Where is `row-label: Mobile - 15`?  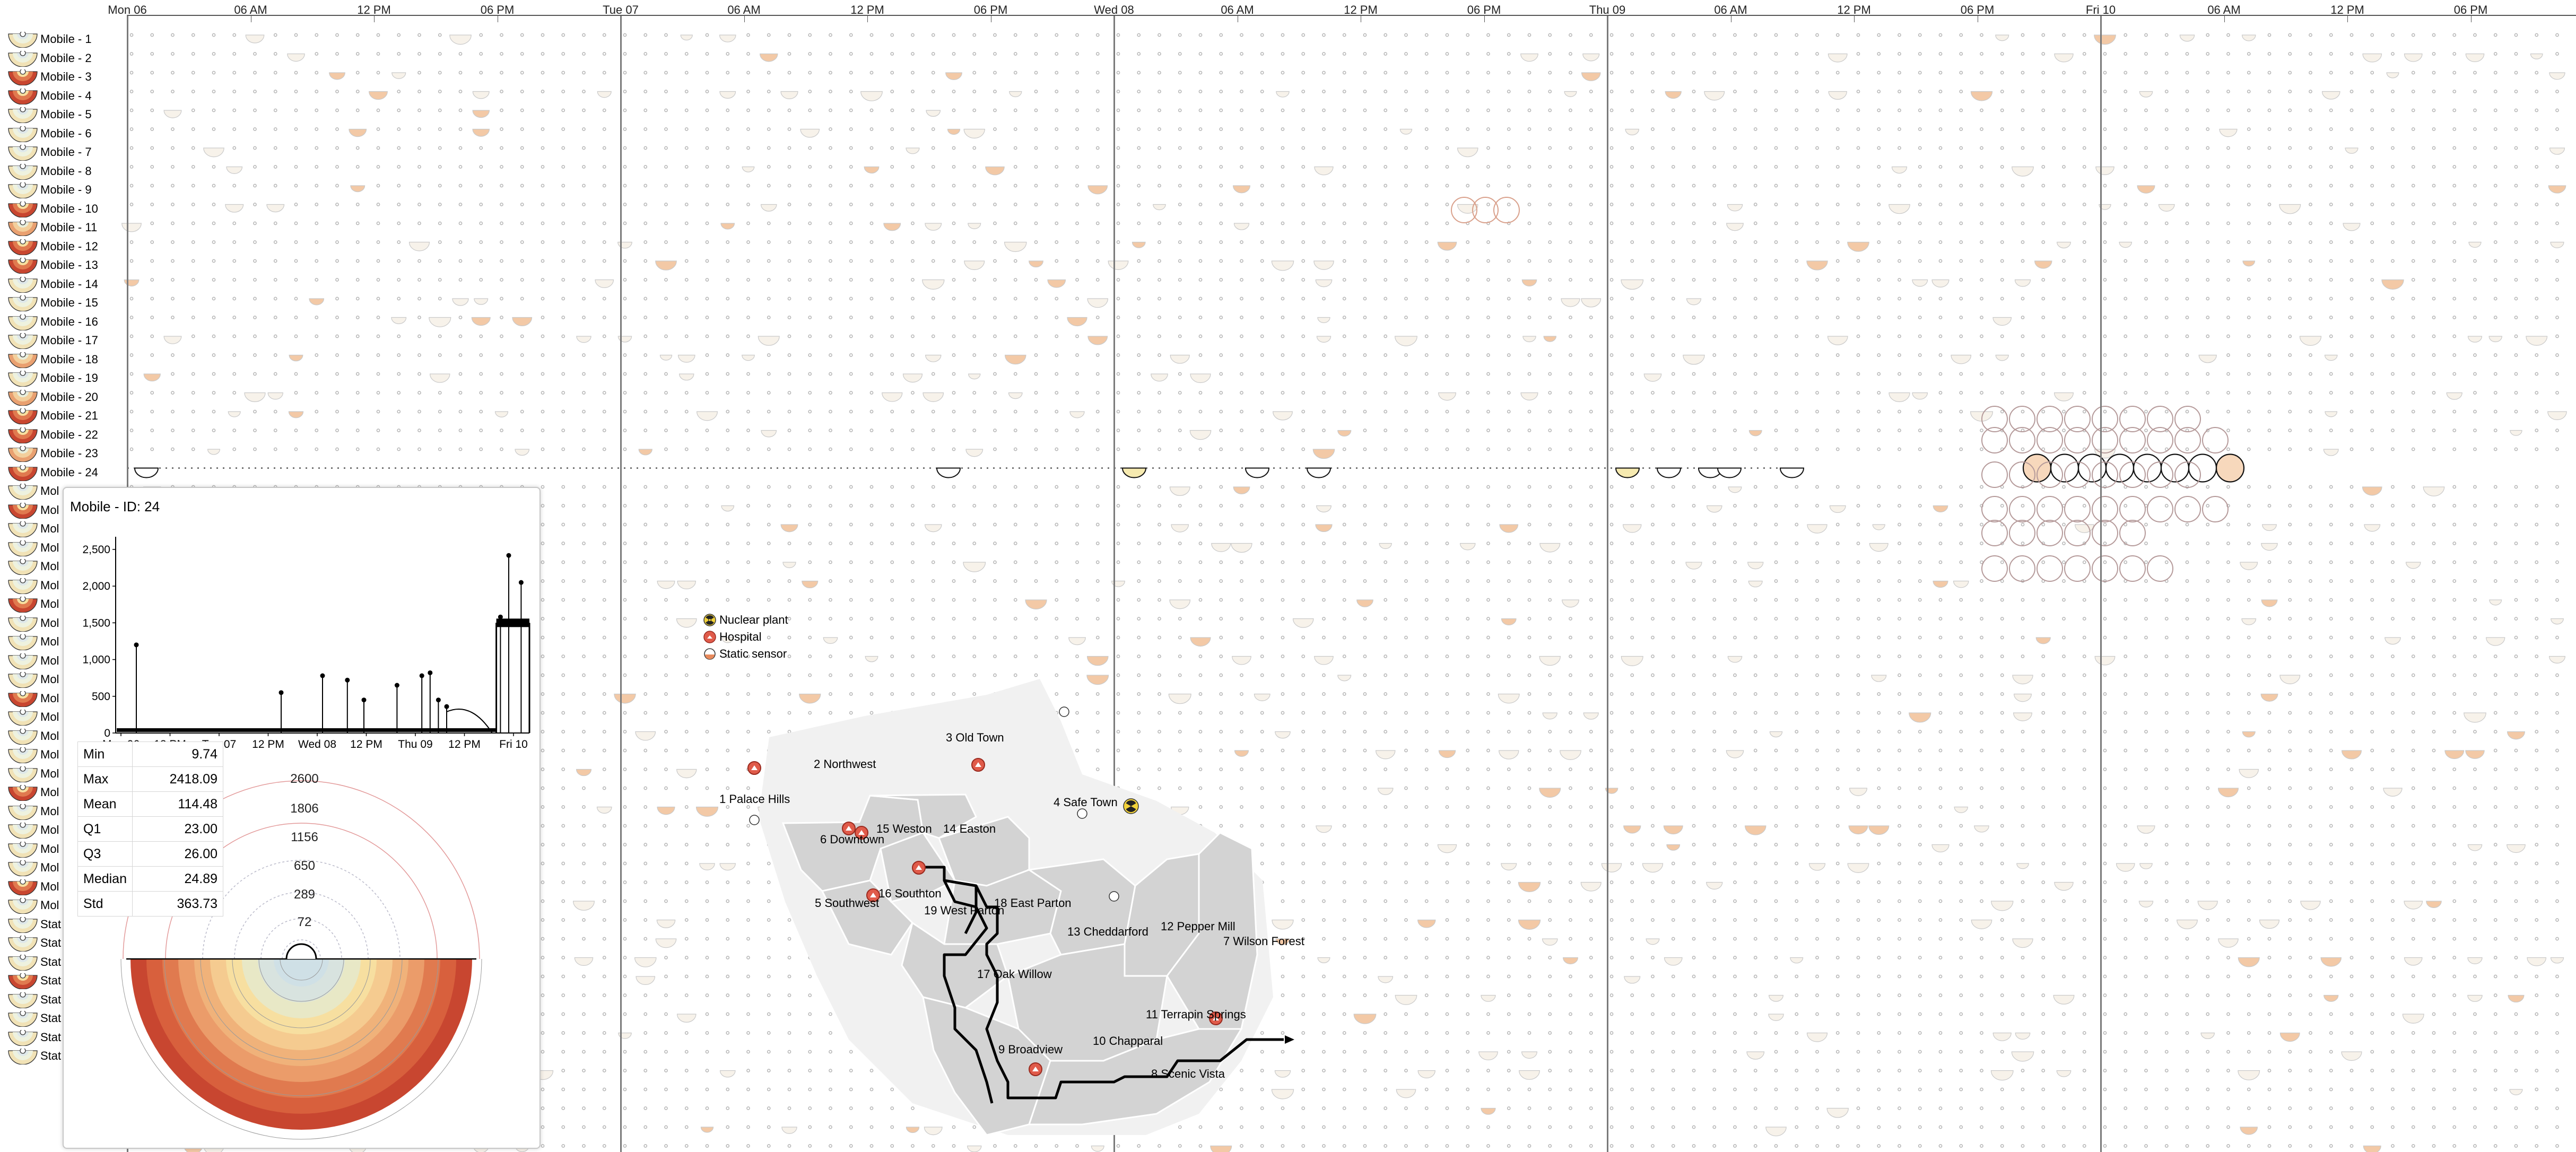
row-label: Mobile - 15 is located at coordinates (69, 302).